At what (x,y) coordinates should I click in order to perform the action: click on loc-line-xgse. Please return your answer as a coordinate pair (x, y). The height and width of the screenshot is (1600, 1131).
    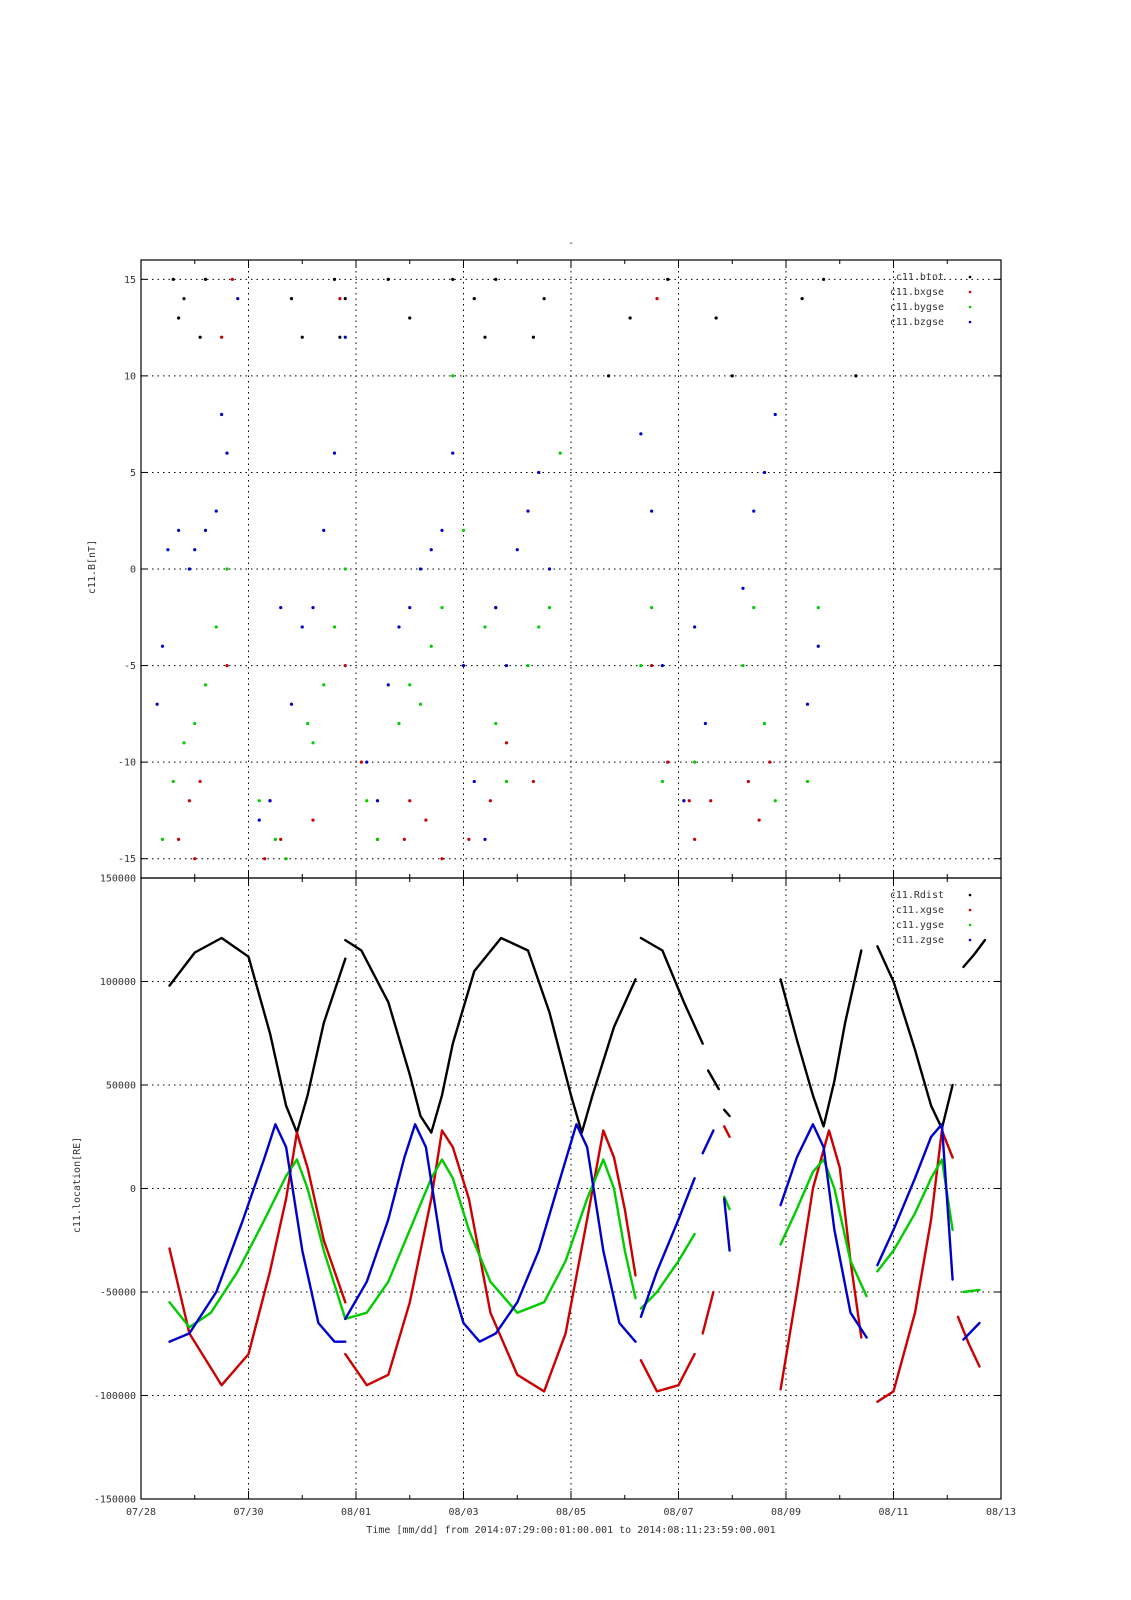
    Looking at the image, I should click on (407, 1258).